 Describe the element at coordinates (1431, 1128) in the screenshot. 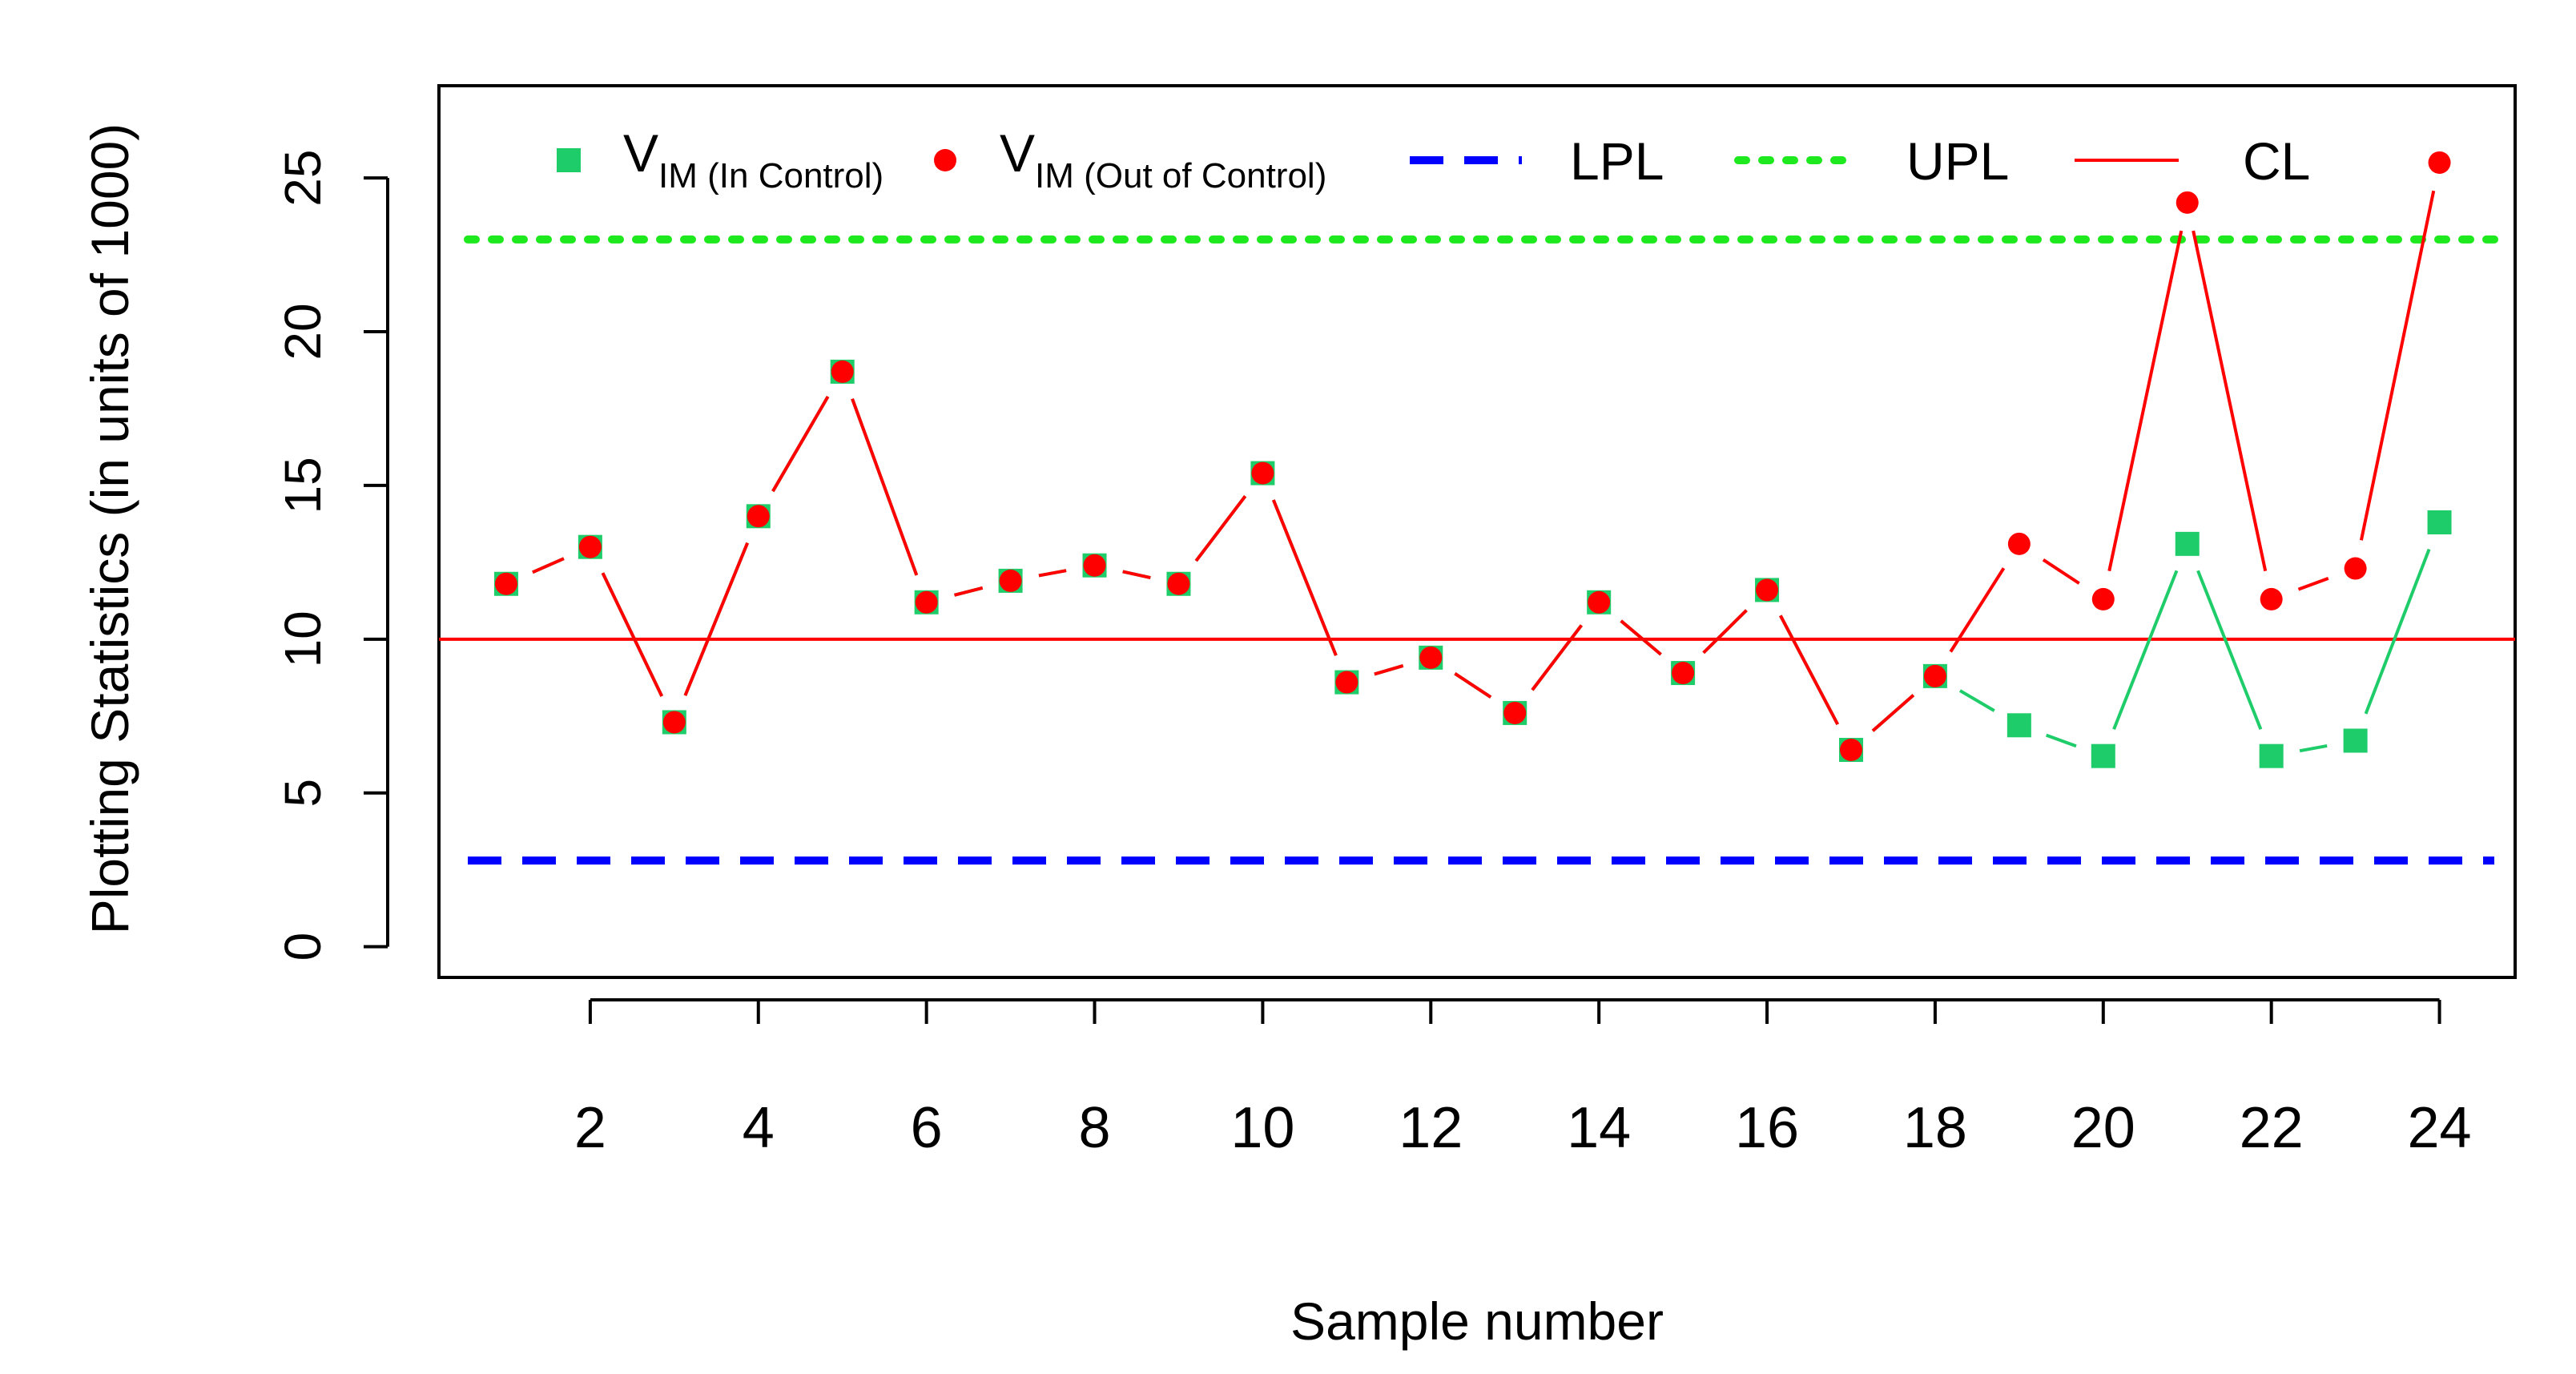

I see `x-tick-label: 12` at that location.